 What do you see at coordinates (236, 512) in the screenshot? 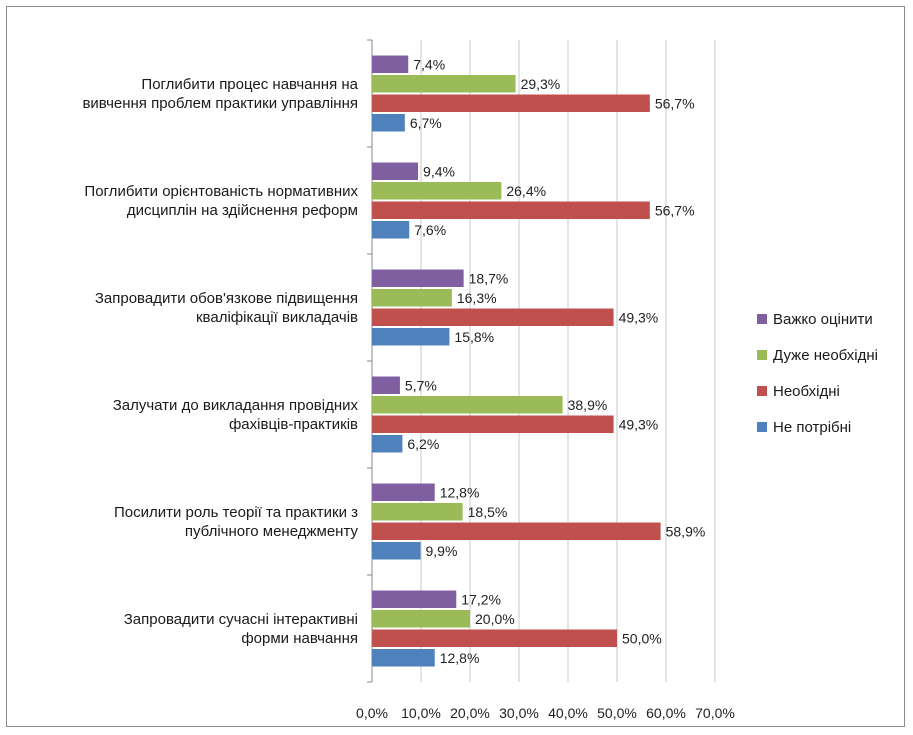
I see `category-label: Посилити роль теорії та практики з` at bounding box center [236, 512].